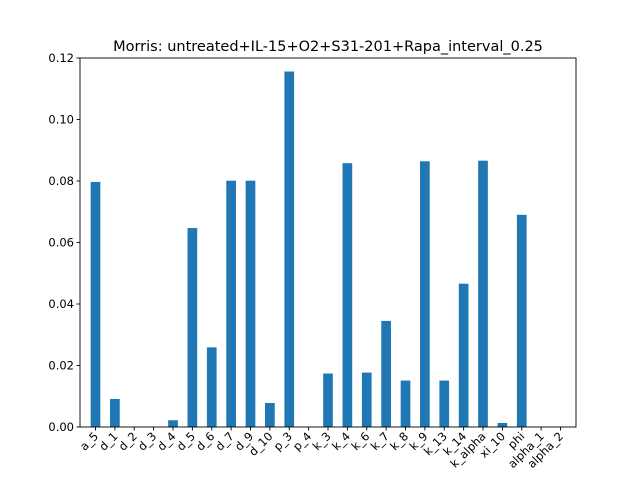 The image size is (640, 480). What do you see at coordinates (61, 427) in the screenshot?
I see `y-tick-label: 0.00` at bounding box center [61, 427].